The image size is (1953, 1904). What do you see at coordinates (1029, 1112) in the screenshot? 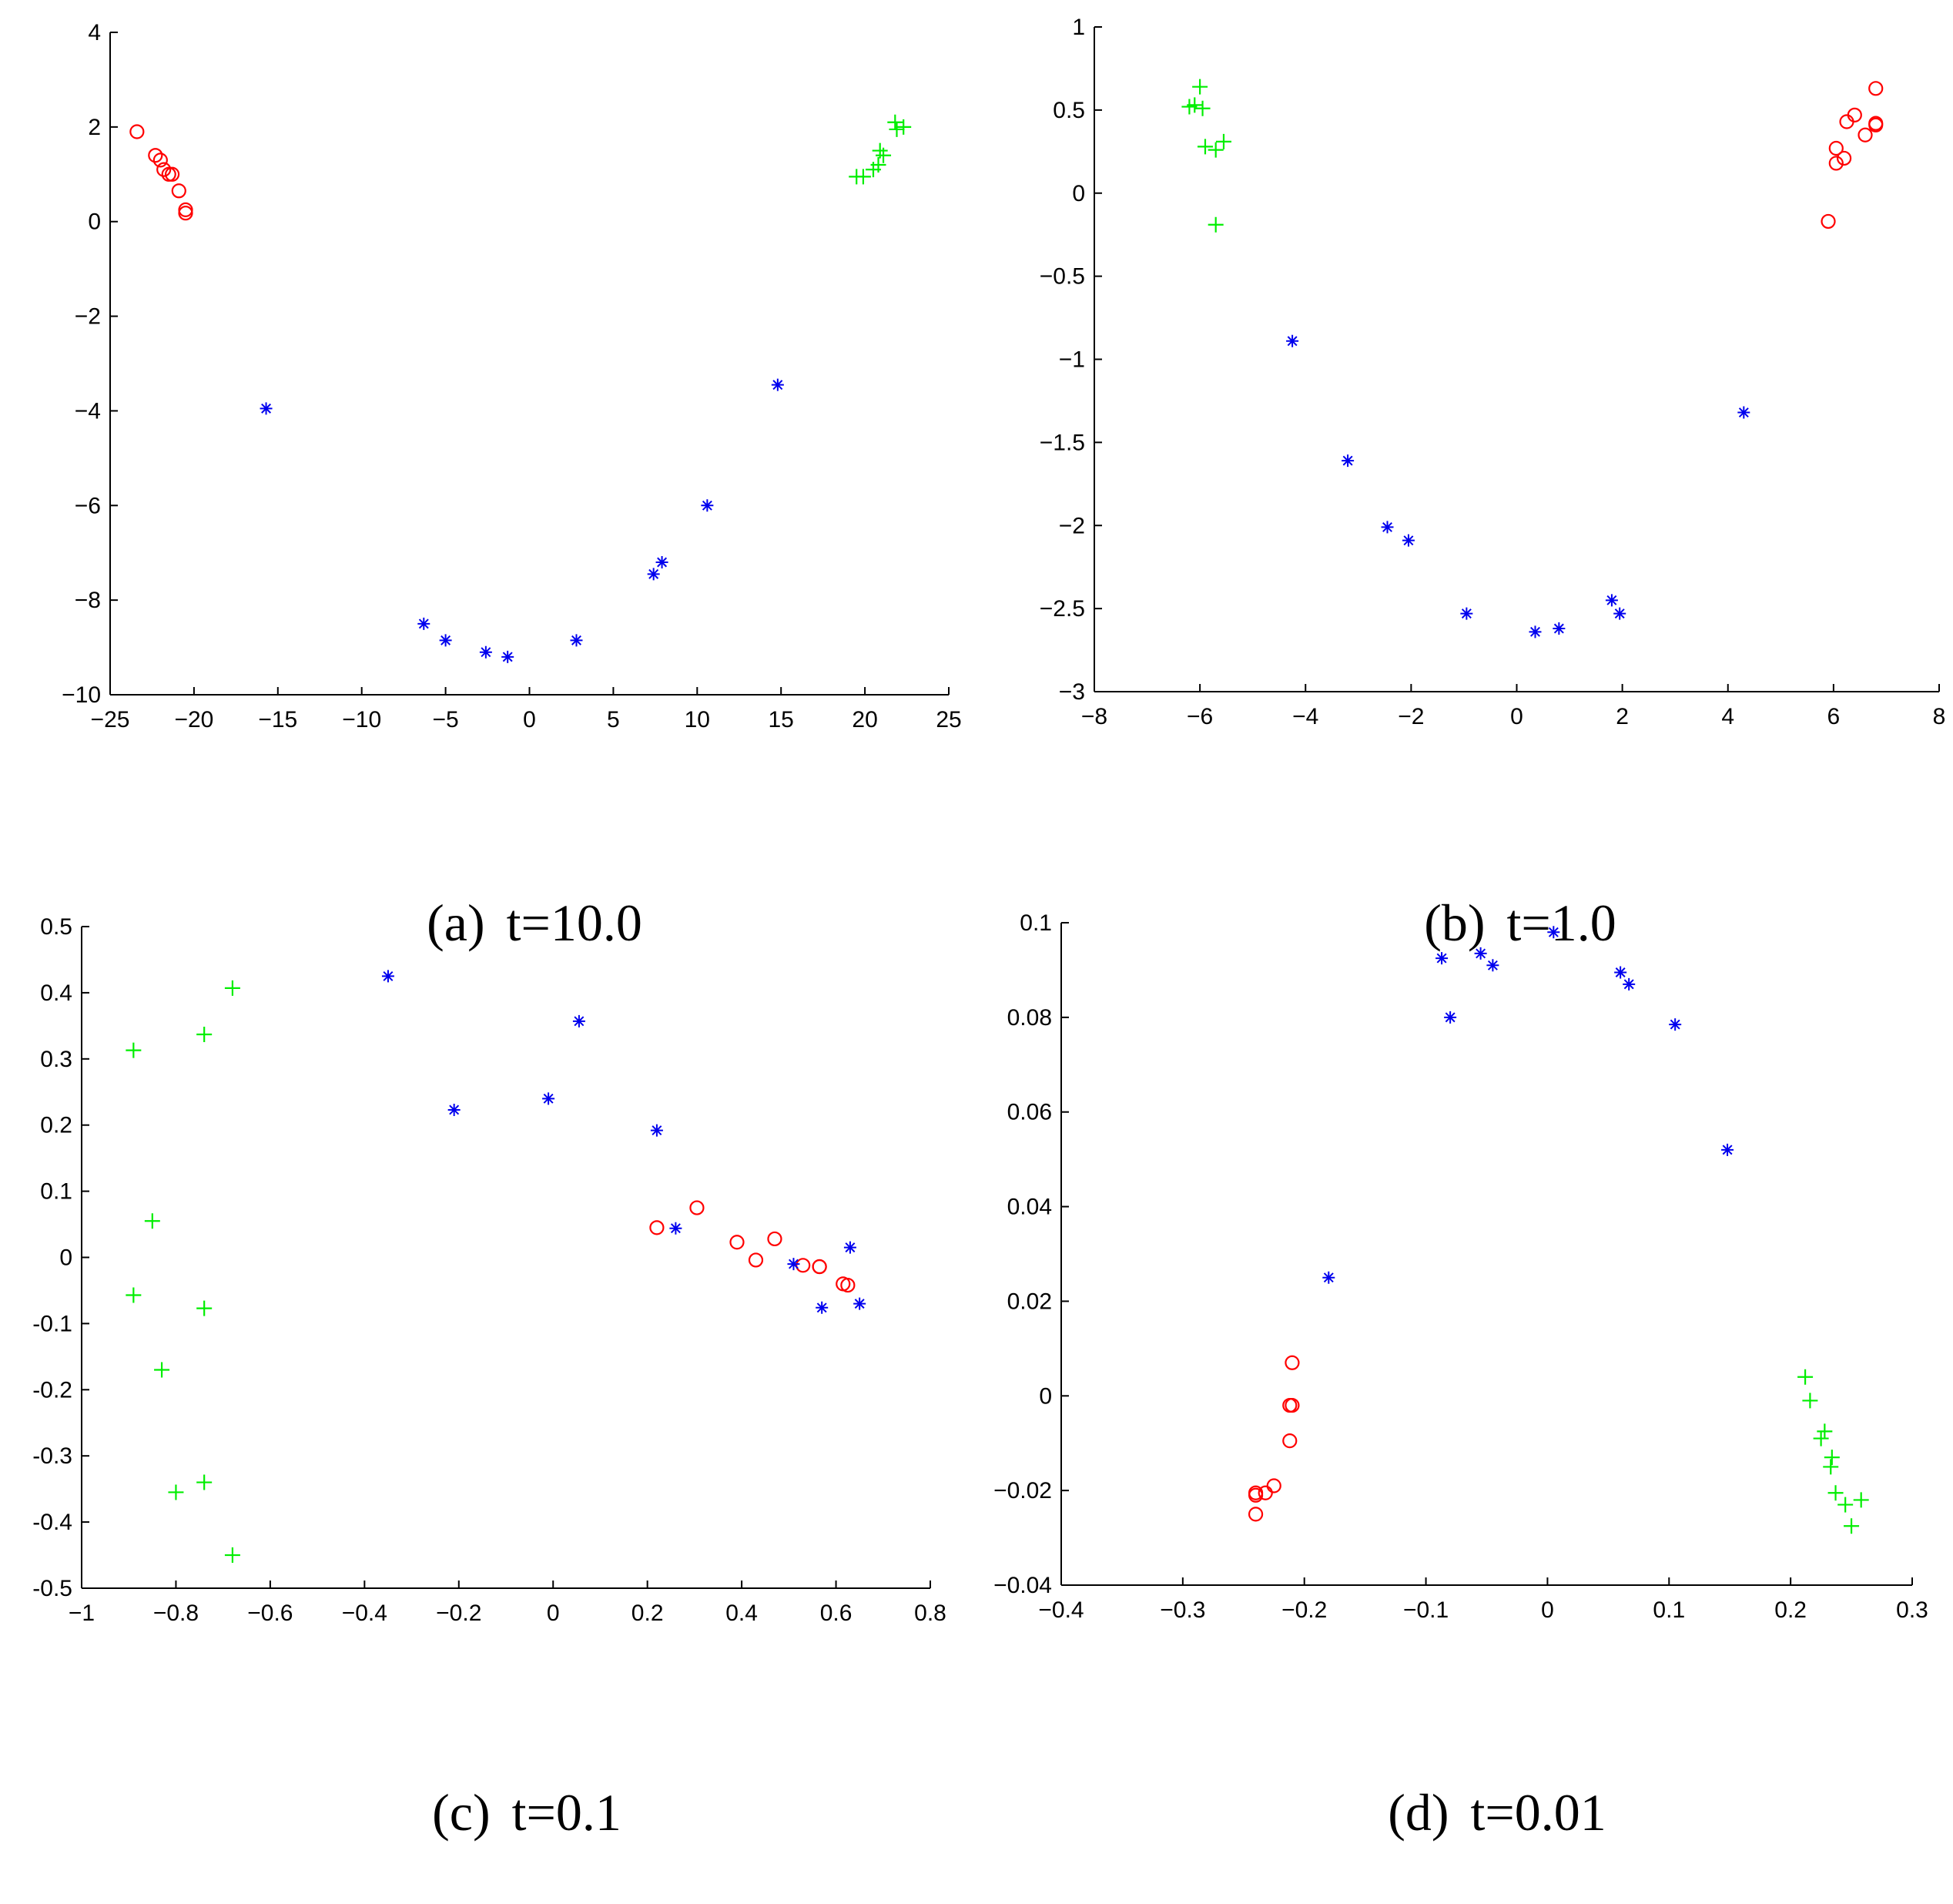
I see `y-tick-label: 0.06` at bounding box center [1029, 1112].